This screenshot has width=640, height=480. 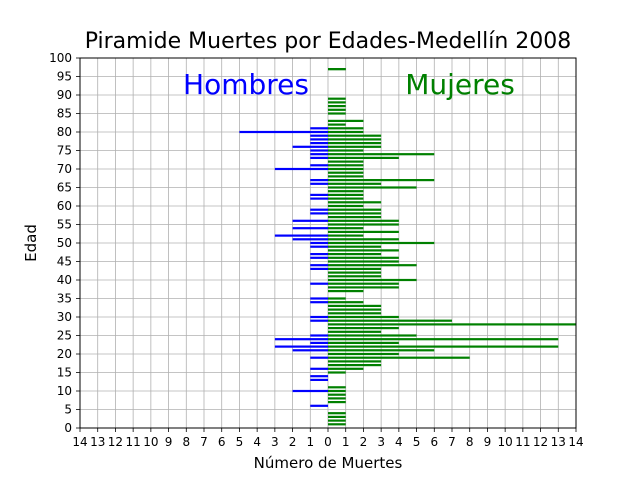 What do you see at coordinates (64, 225) in the screenshot?
I see `y-tick-label: 55` at bounding box center [64, 225].